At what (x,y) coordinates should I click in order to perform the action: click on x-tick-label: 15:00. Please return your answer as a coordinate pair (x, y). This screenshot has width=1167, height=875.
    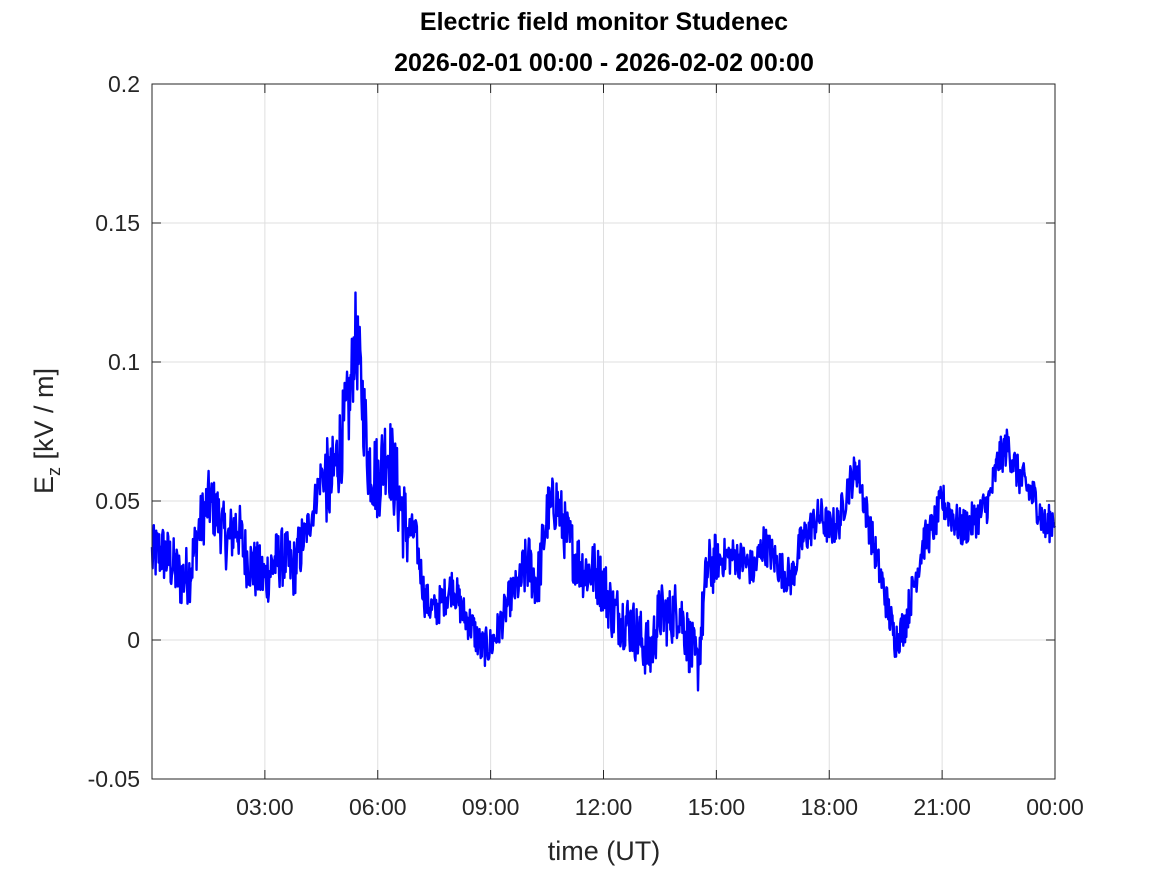
    Looking at the image, I should click on (717, 807).